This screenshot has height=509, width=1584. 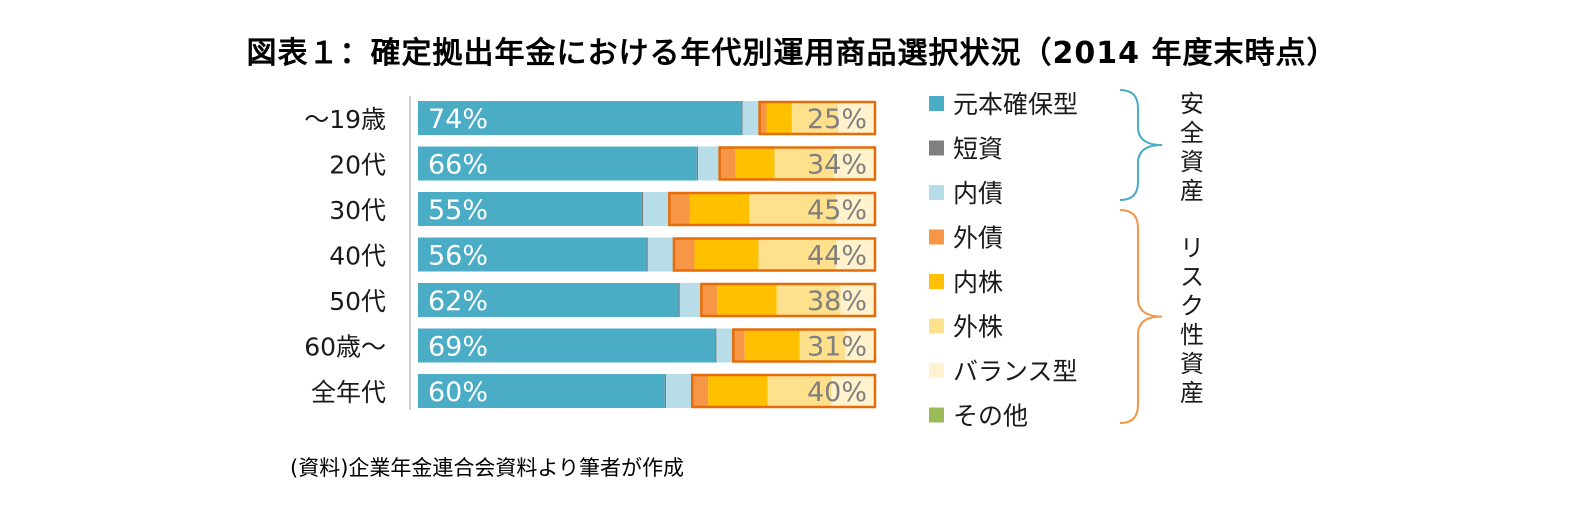 I want to click on bar-segment-元本確保型-20代, so click(x=557, y=163).